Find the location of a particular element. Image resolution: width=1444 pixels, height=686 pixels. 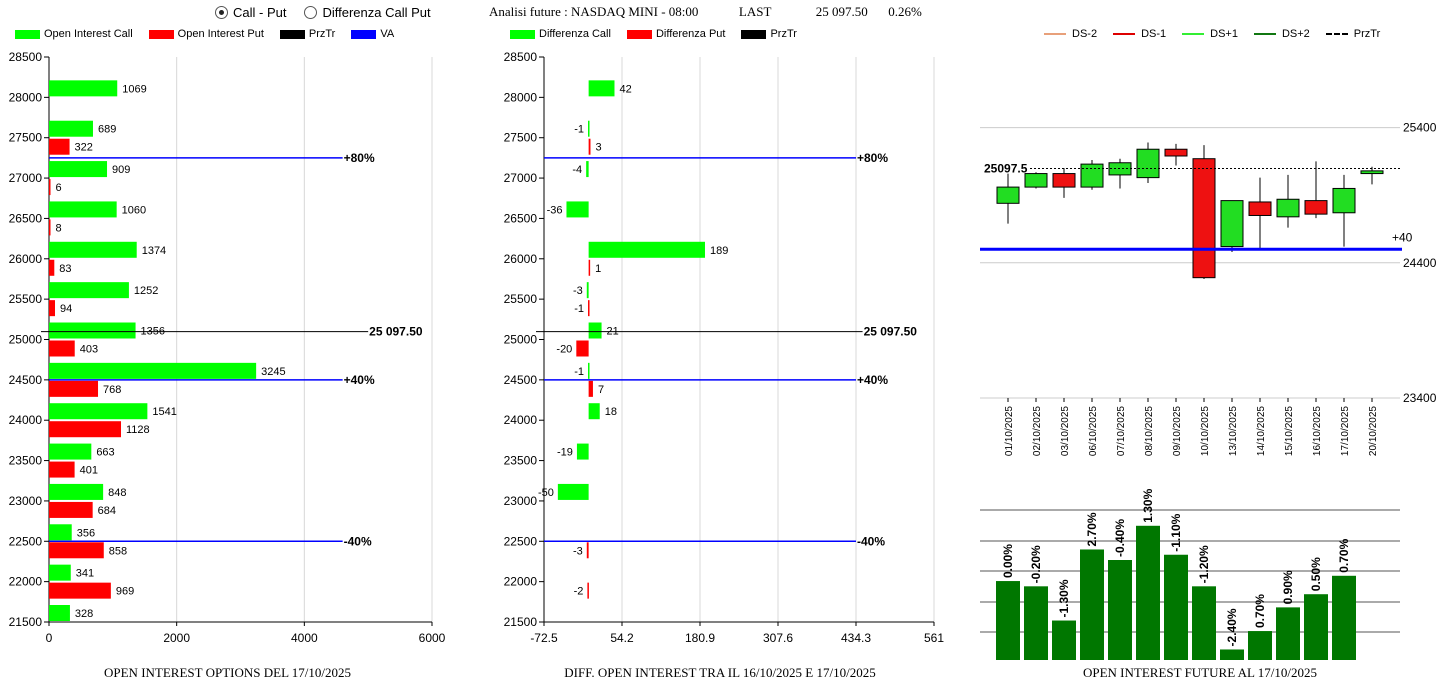

oi-options-data-label: 1252 is located at coordinates (146, 291).